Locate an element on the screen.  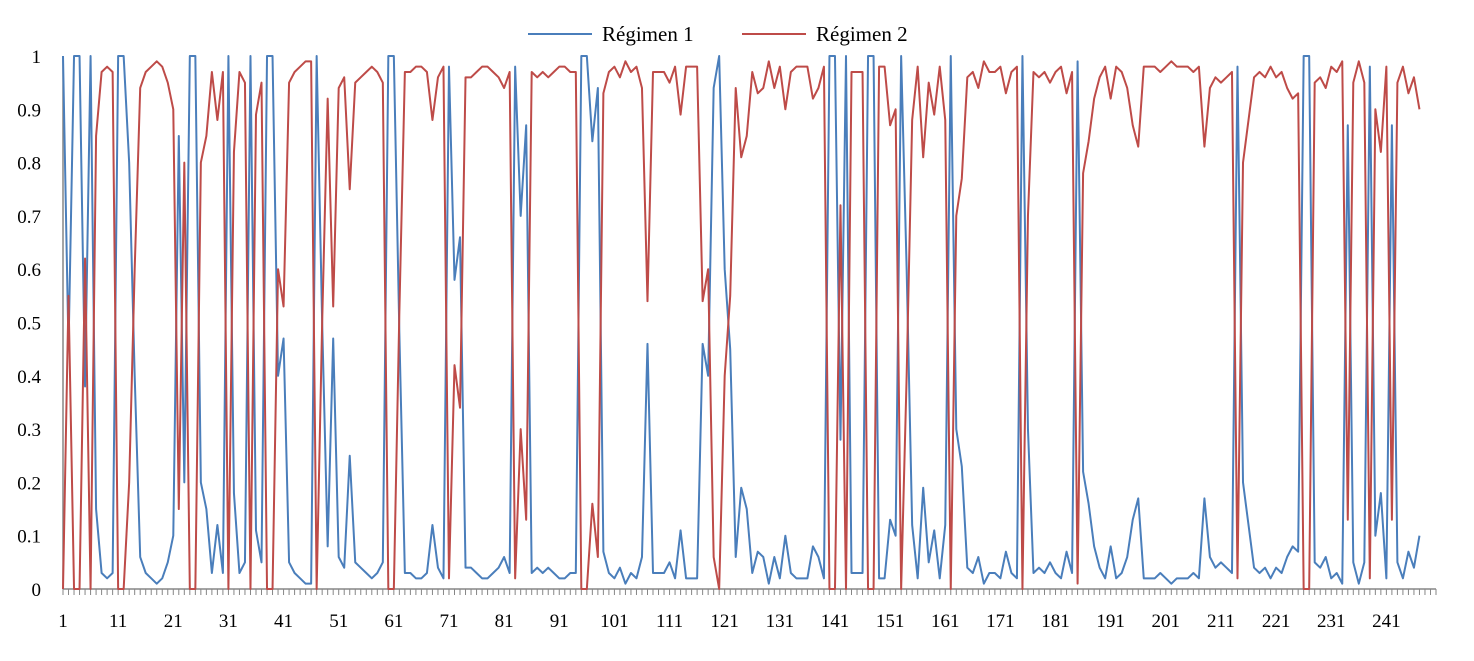
legend: Régimen 1 Régimen 2 is located at coordinates (718, 34).